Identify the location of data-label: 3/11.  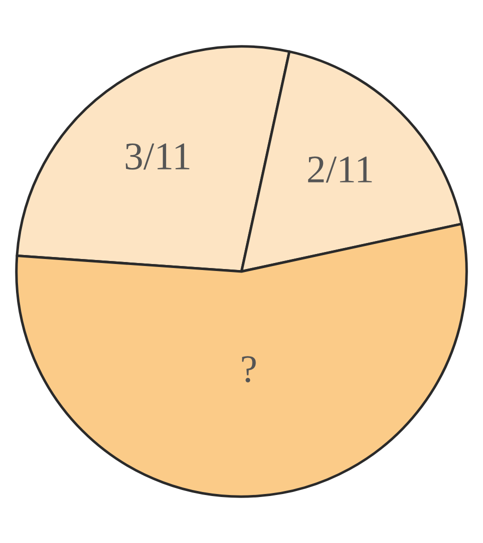
(158, 156).